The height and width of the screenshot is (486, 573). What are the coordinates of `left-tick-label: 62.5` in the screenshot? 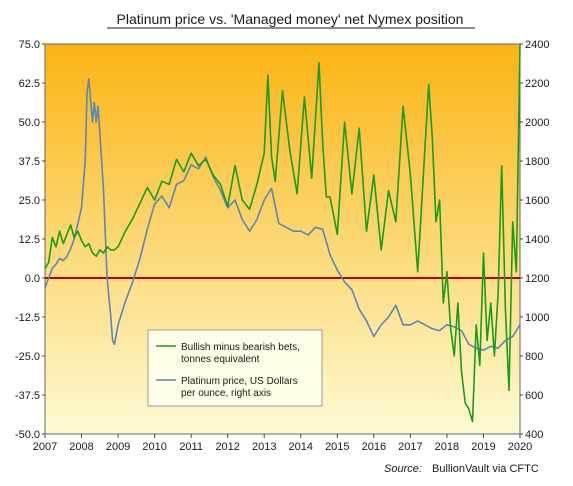 It's located at (29, 84).